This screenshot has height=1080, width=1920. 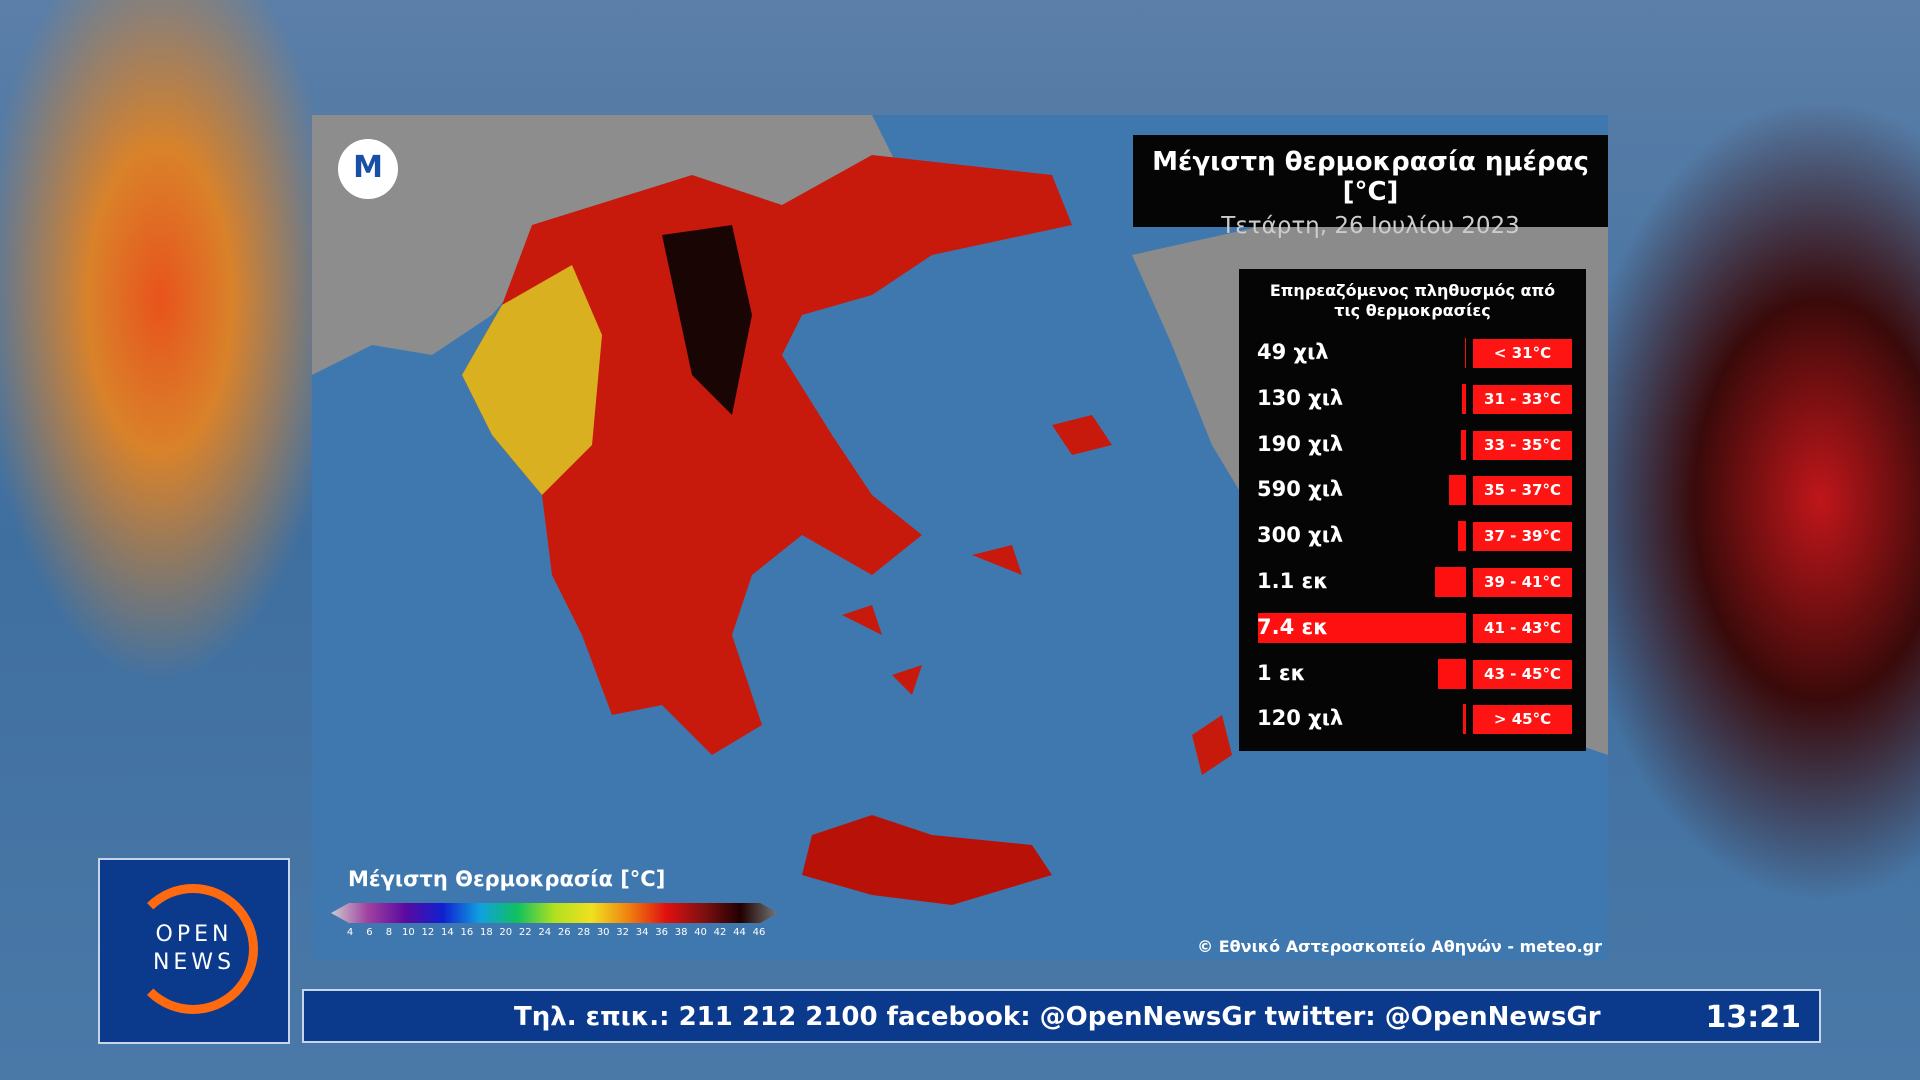 I want to click on logo-ring, so click(x=193, y=949).